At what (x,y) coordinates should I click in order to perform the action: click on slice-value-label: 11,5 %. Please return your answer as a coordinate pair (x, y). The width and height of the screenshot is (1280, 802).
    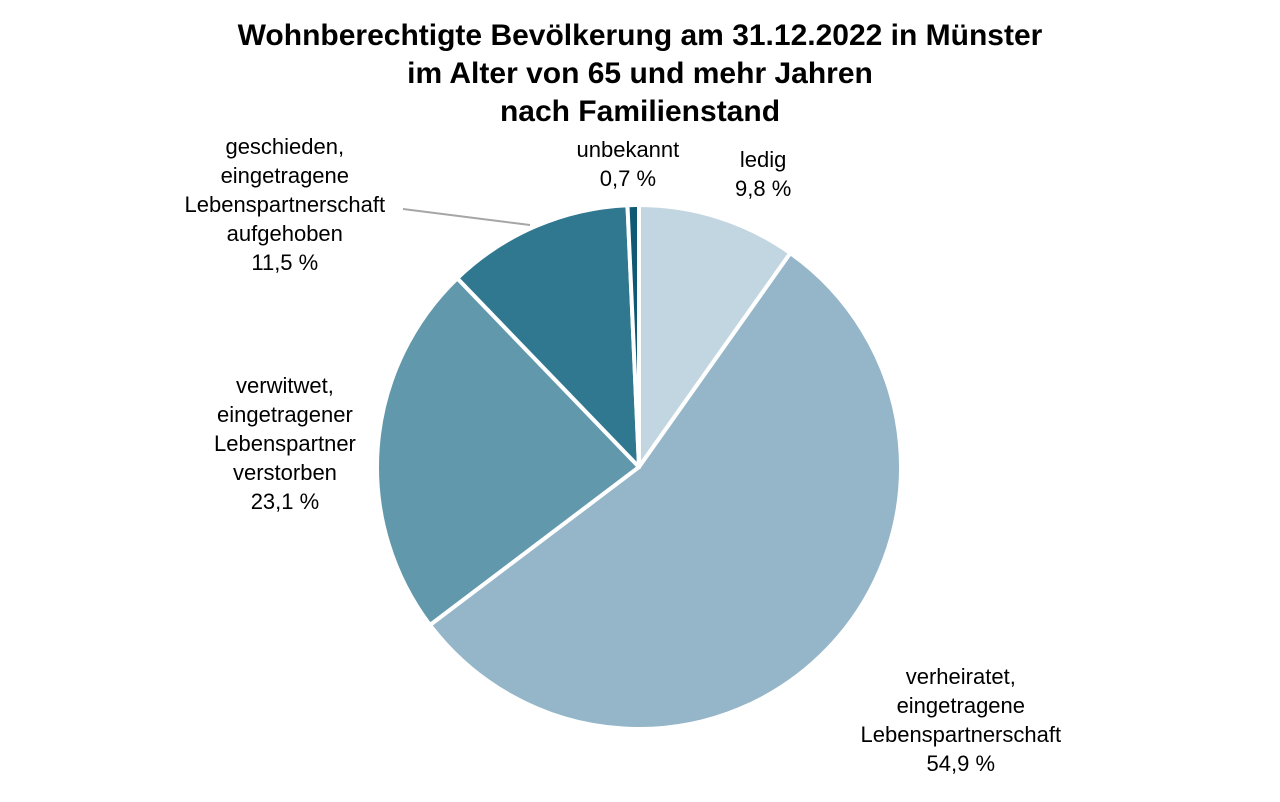
    Looking at the image, I should click on (285, 262).